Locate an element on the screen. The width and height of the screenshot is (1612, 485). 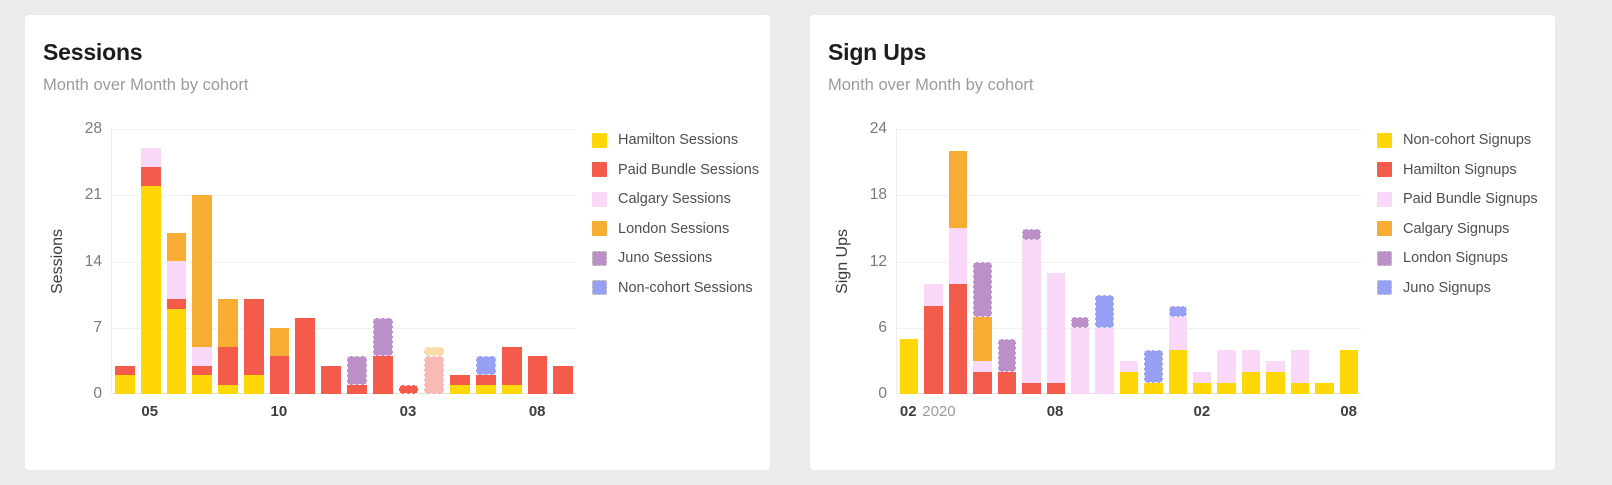
legend-item-london-signups: London Signups is located at coordinates (1457, 258).